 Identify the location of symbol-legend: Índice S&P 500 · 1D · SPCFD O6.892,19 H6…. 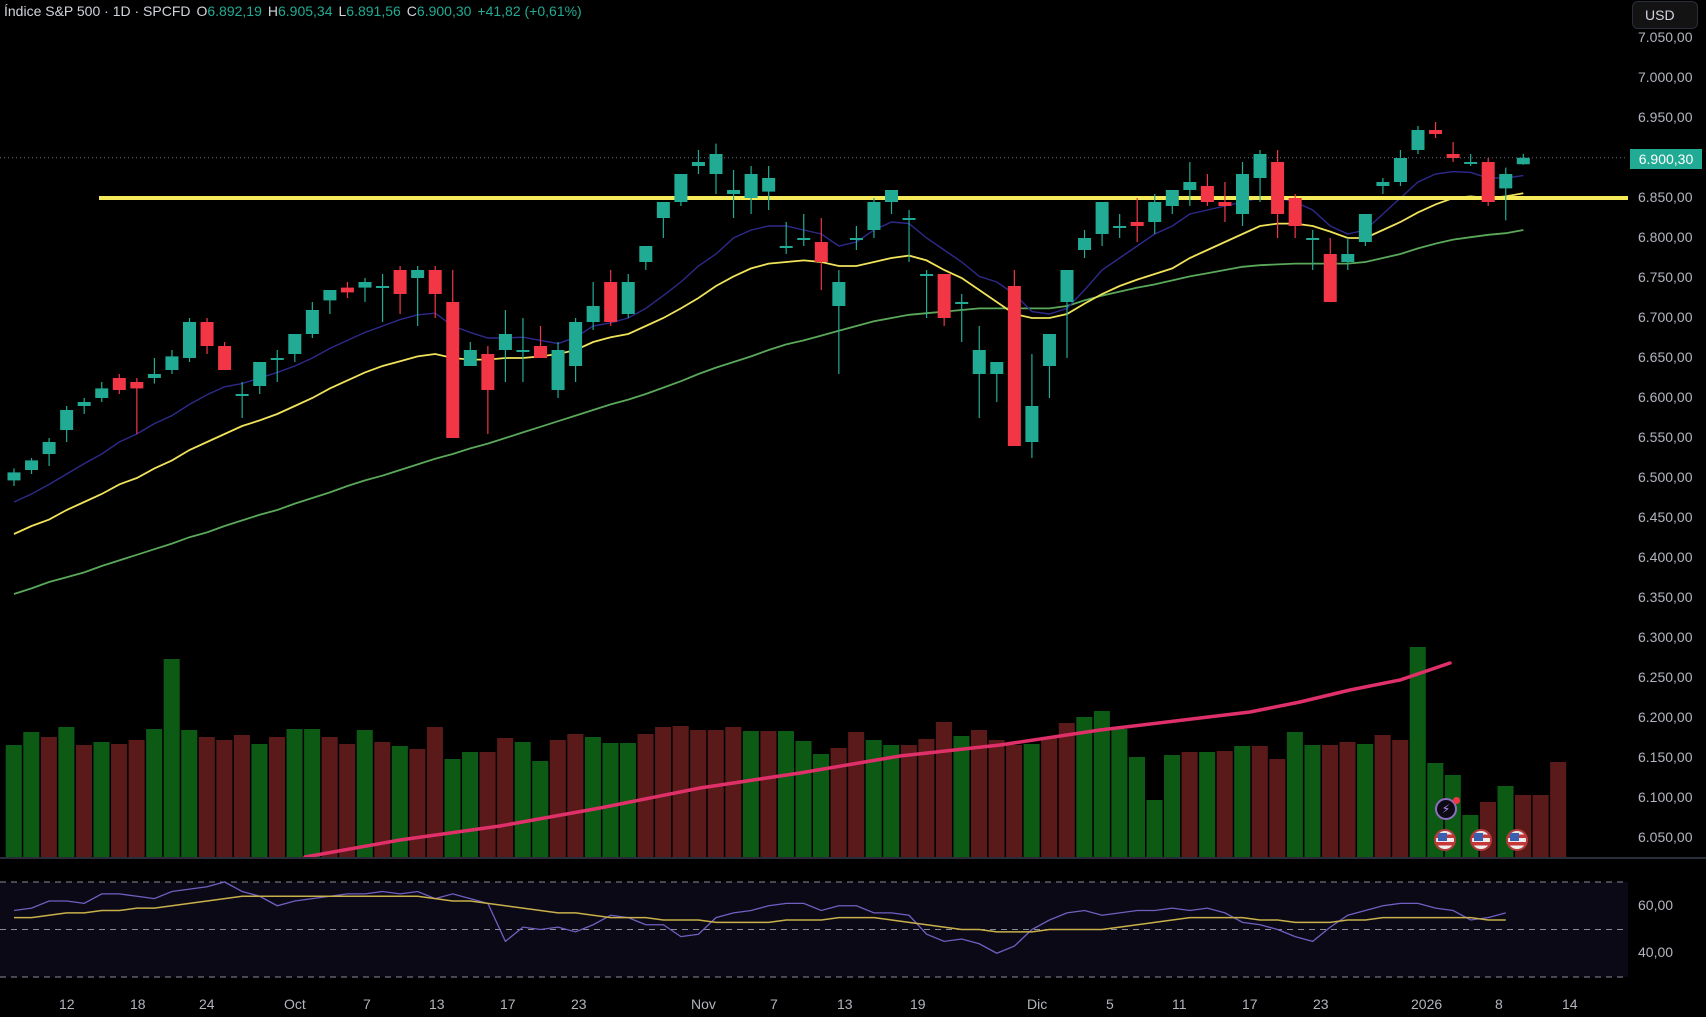
(293, 11).